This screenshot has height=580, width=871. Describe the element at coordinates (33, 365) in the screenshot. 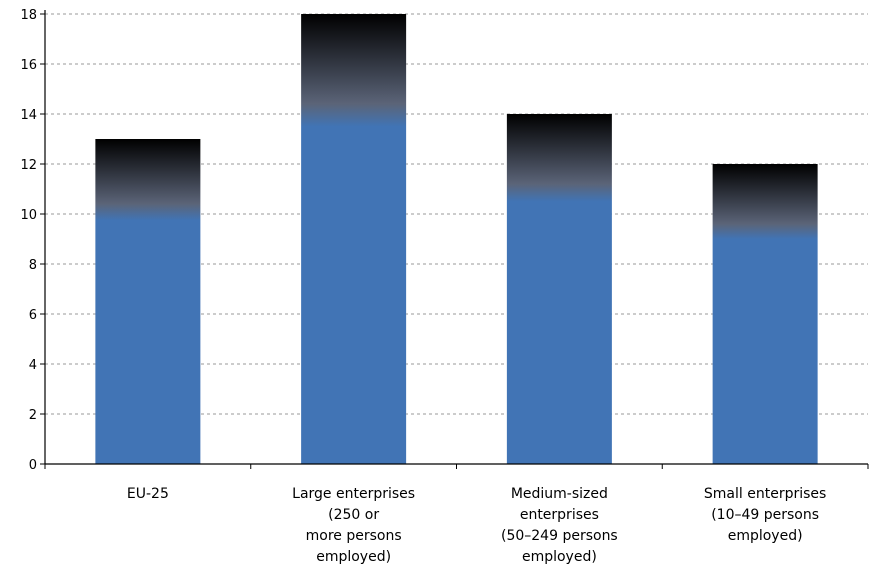

I see `y-tick-label: 4` at that location.